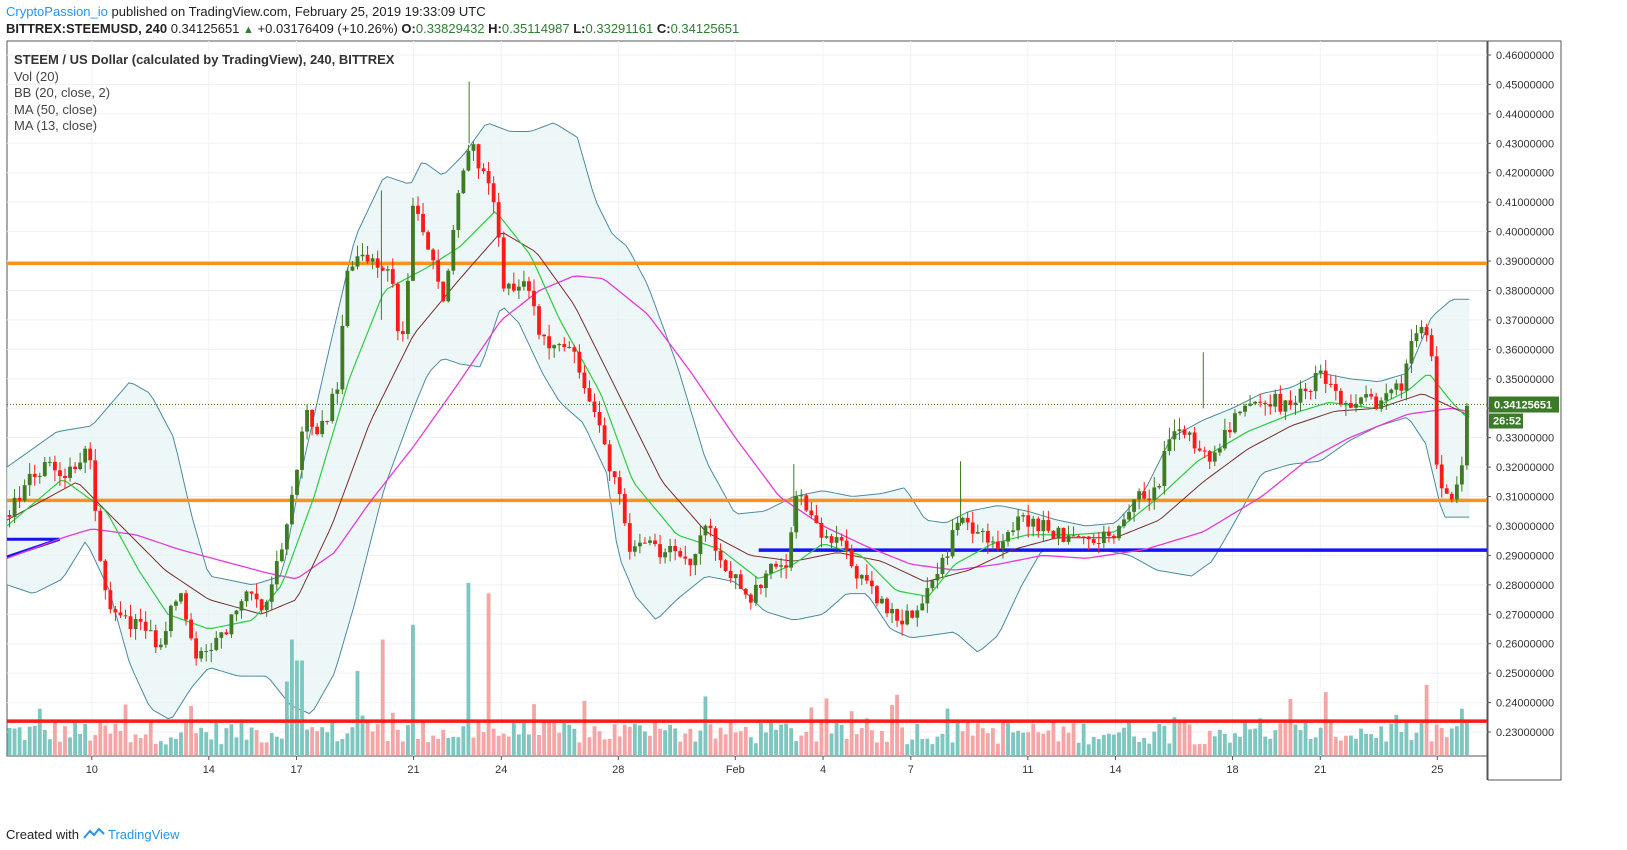  I want to click on tradingview-logo-icon, so click(93, 834).